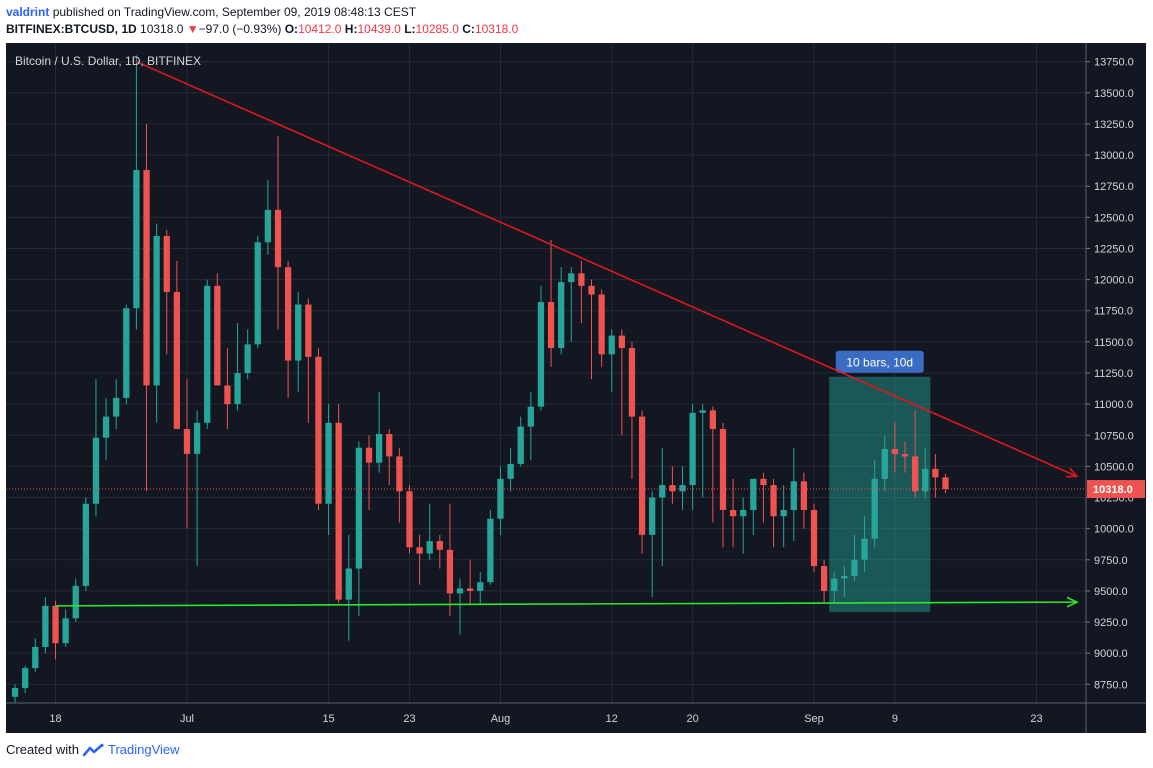 Image resolution: width=1153 pixels, height=768 pixels. I want to click on x-tick-label: 20, so click(693, 719).